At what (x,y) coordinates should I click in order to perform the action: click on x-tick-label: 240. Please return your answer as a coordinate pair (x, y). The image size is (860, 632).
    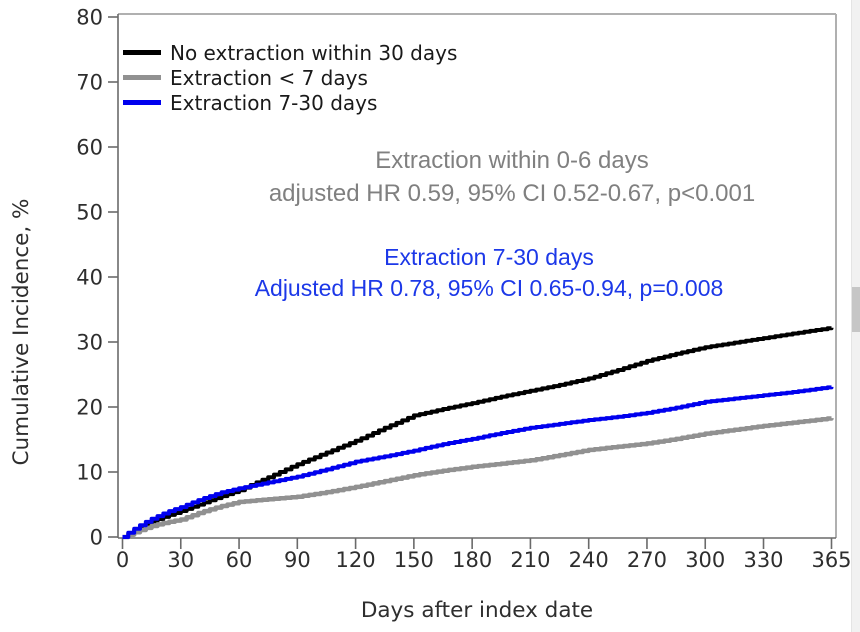
    Looking at the image, I should click on (589, 560).